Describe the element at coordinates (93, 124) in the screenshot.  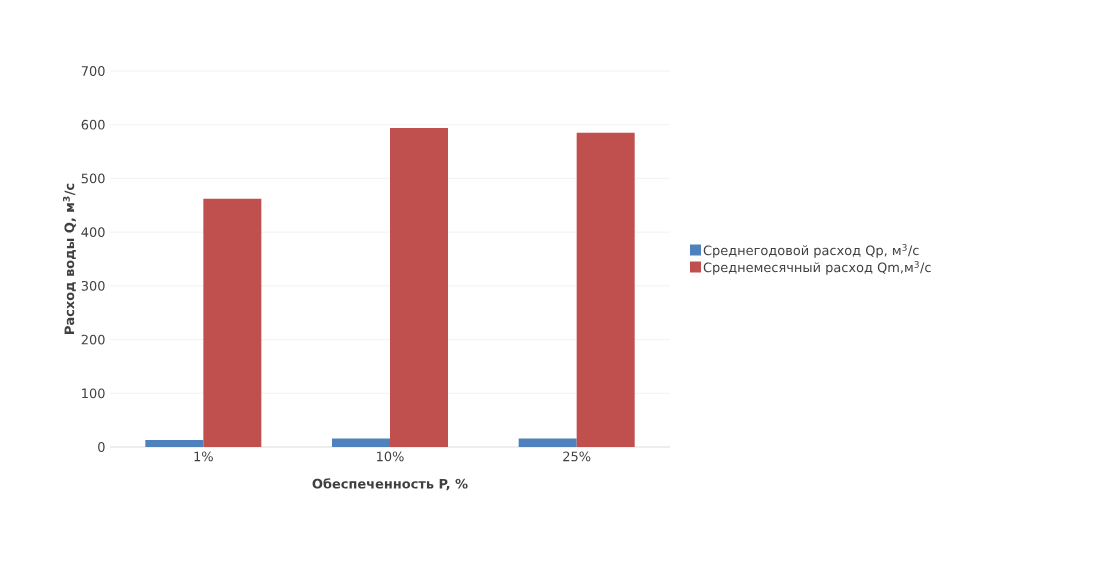
I see `y-tick-label: 600` at that location.